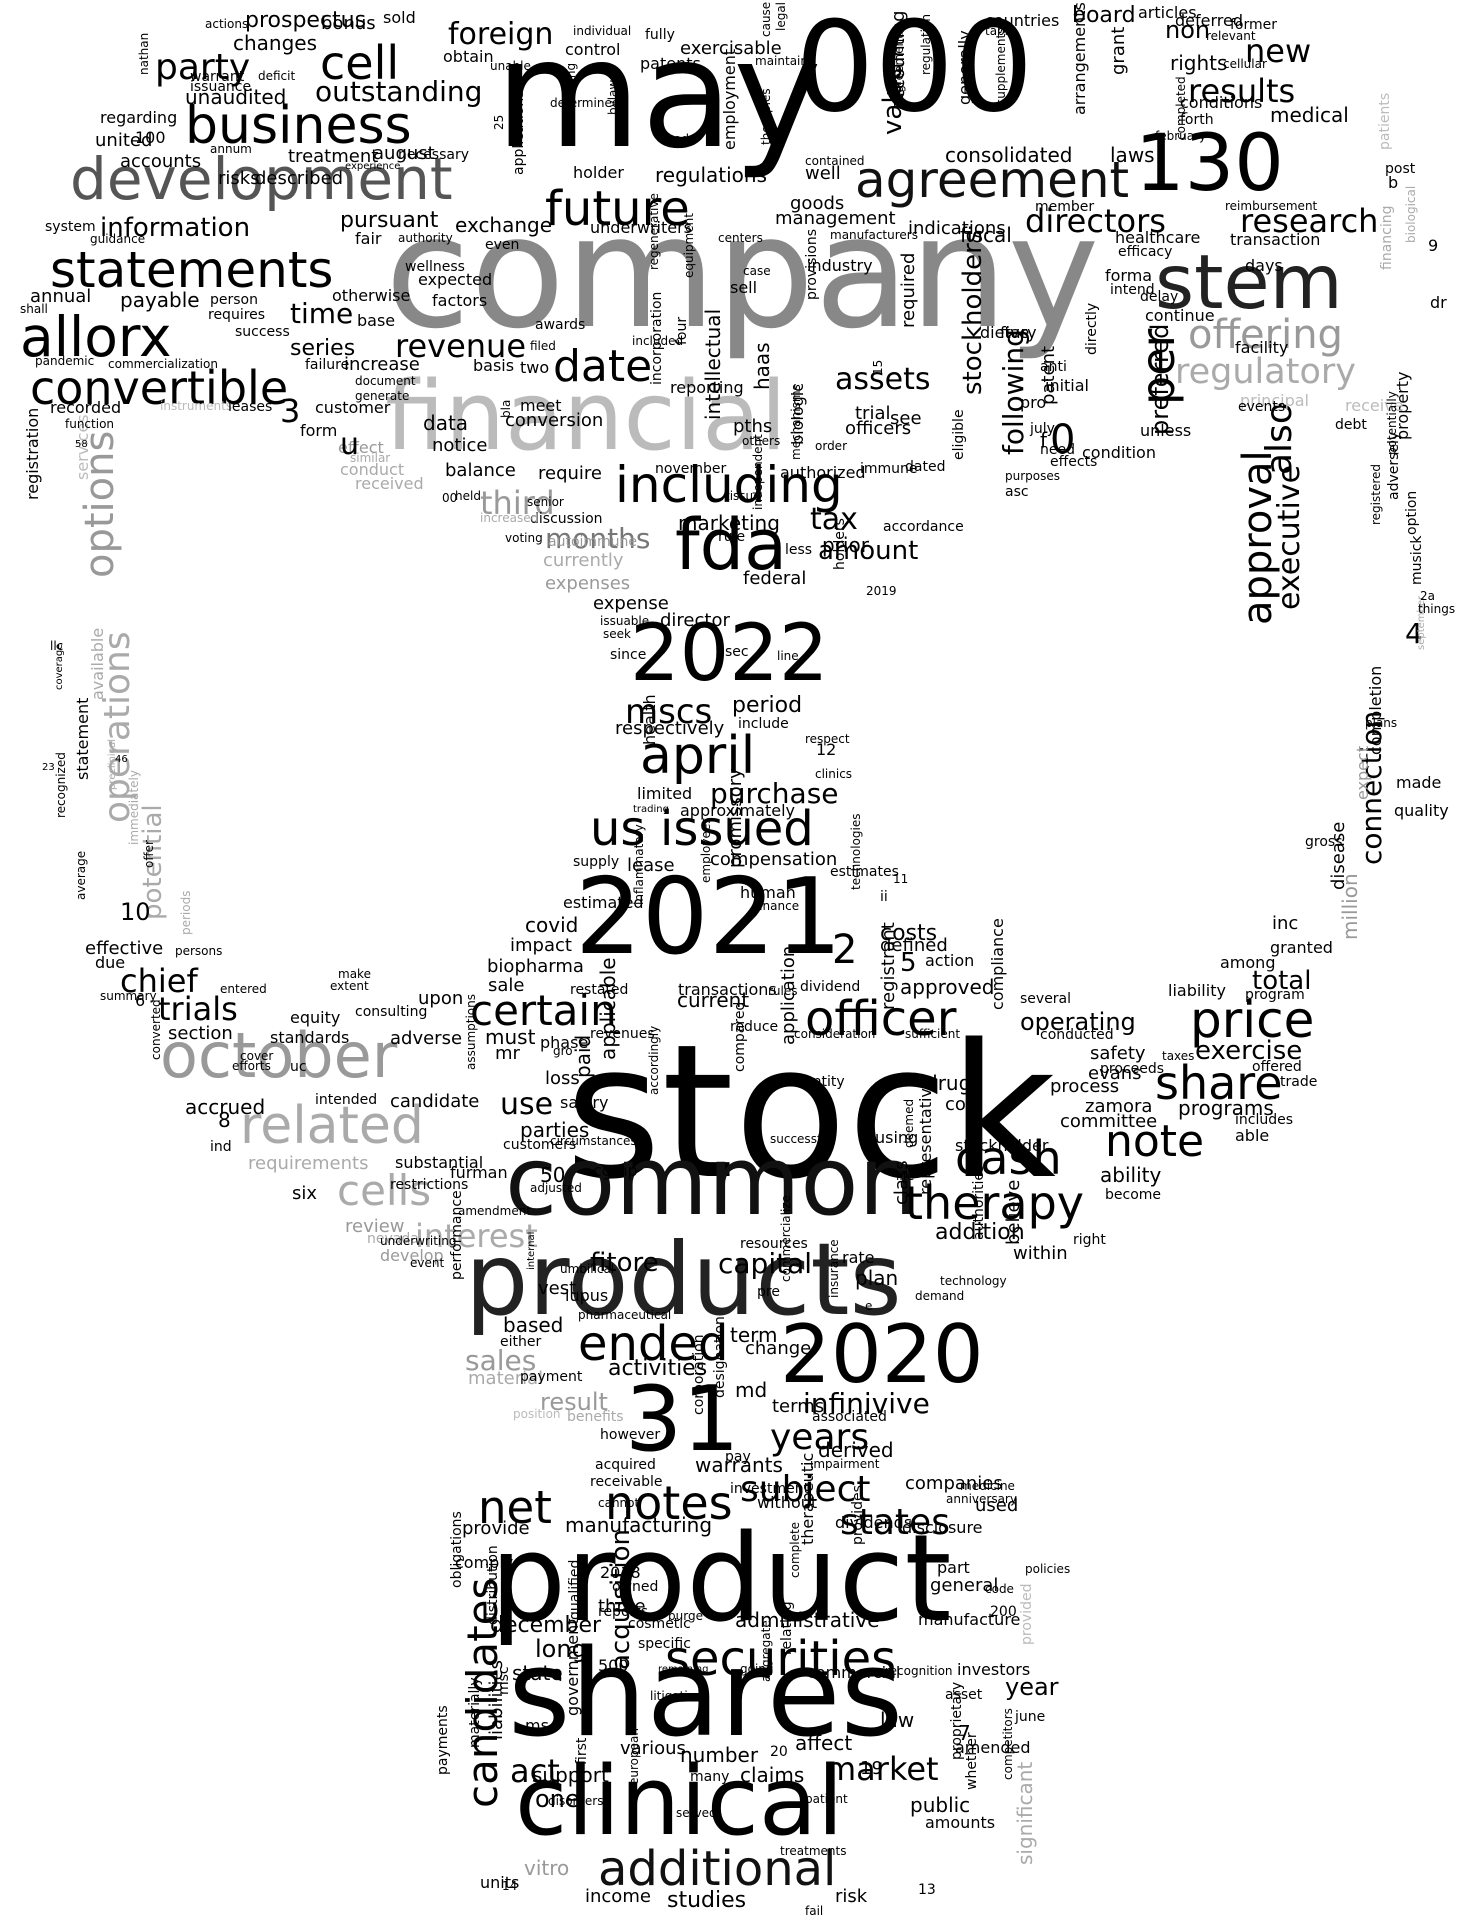 The height and width of the screenshot is (1920, 1471). What do you see at coordinates (835, 1034) in the screenshot?
I see `cloud-word: consideration` at bounding box center [835, 1034].